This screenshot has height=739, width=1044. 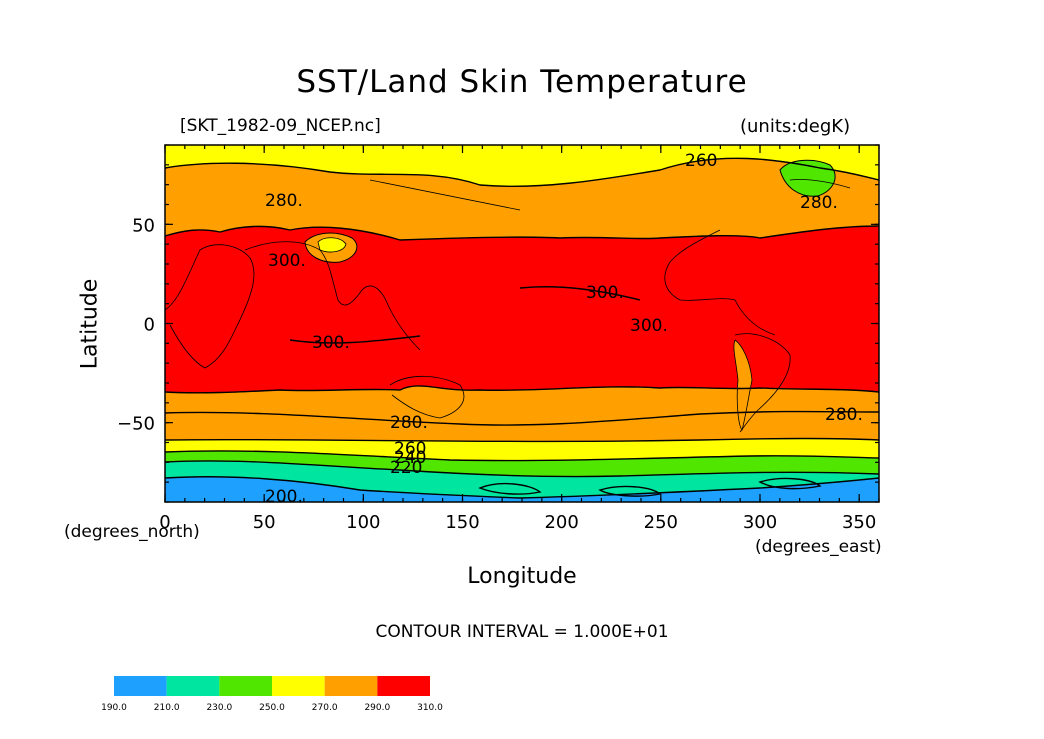 I want to click on y-tick-labels: 50 0 −50, so click(x=136, y=324).